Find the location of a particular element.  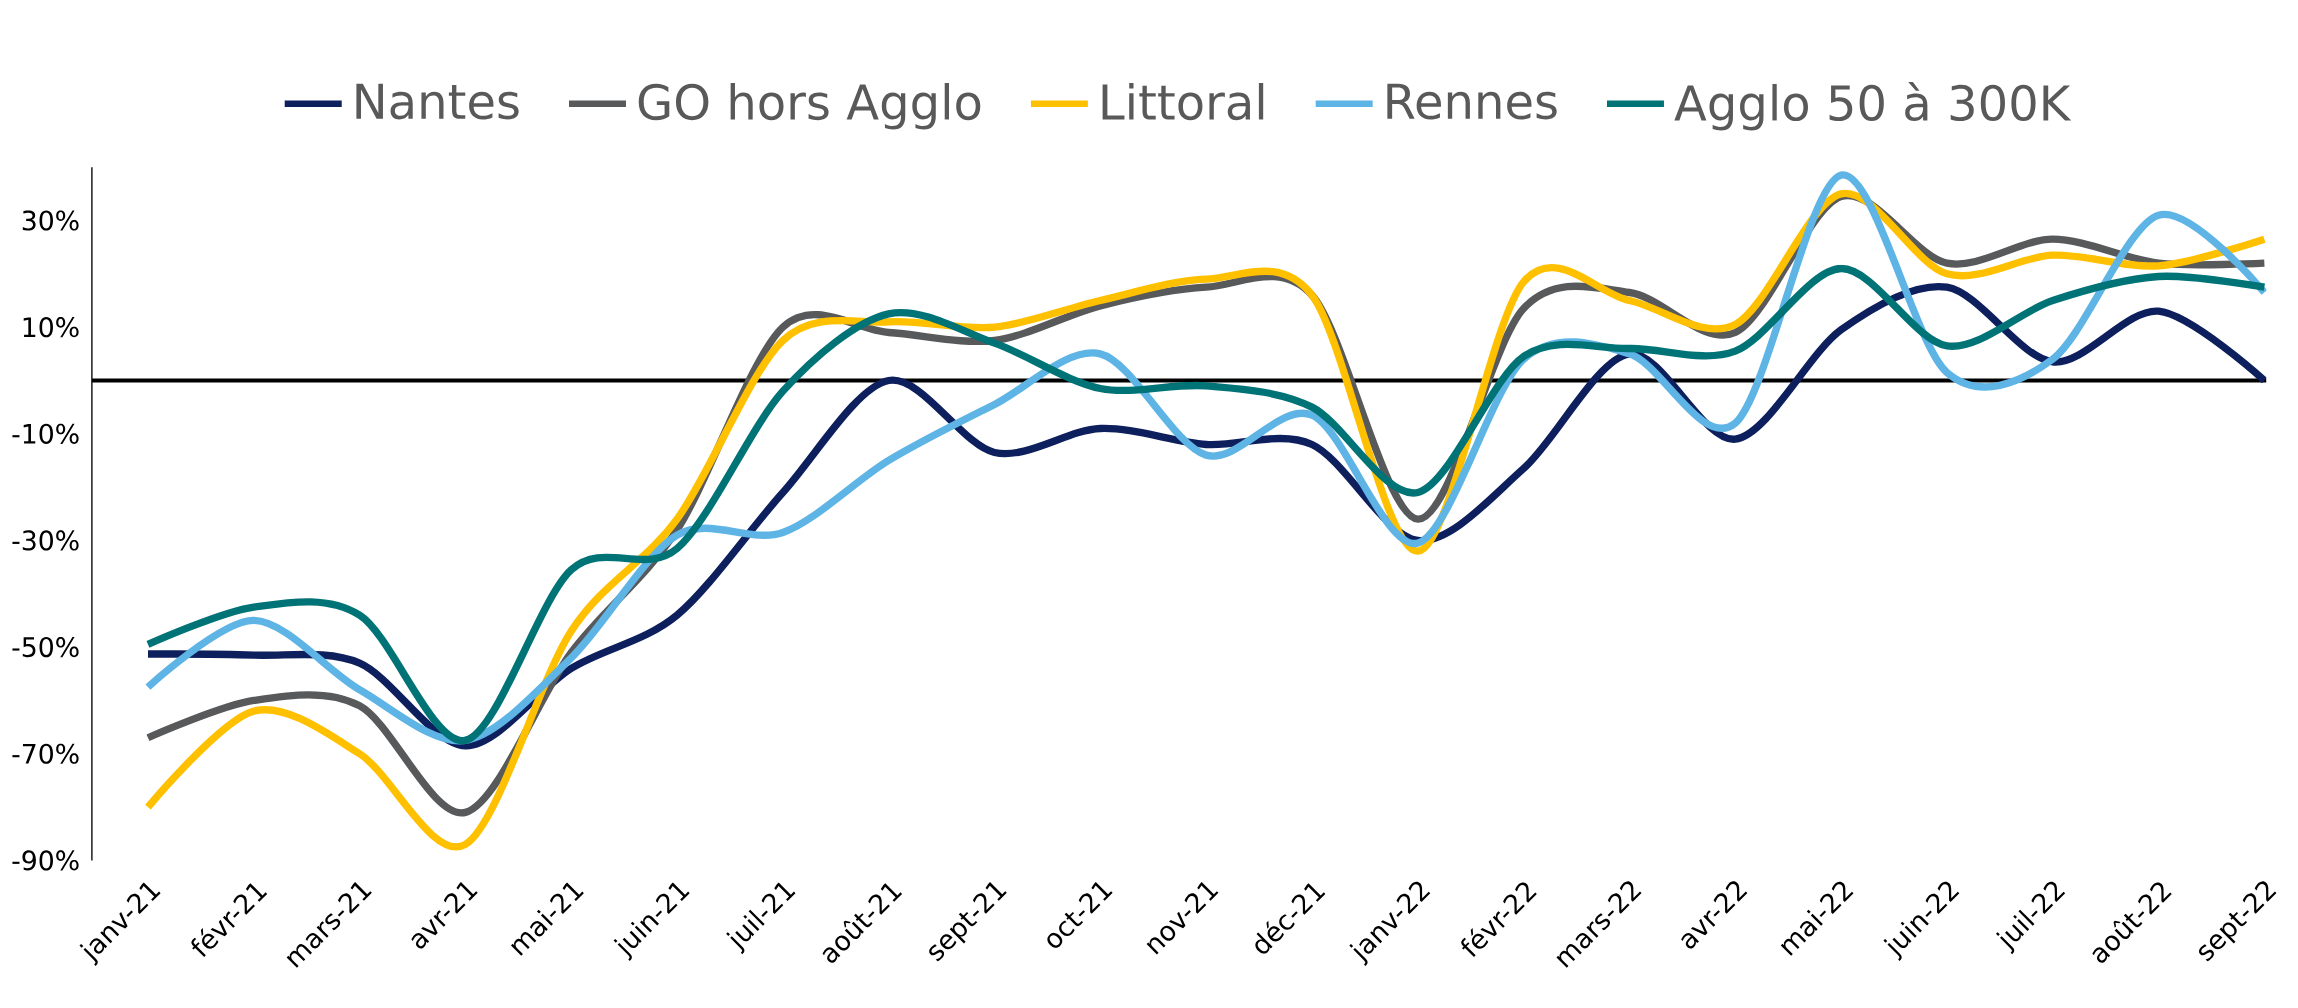

y-tick-label: -90% is located at coordinates (45, 860).